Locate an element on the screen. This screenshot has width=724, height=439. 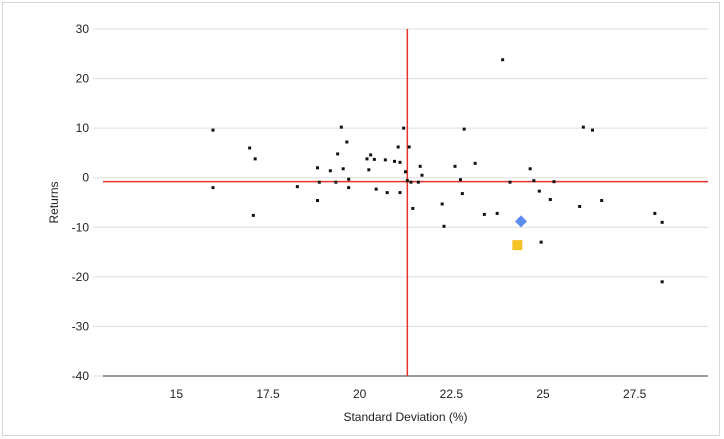
x-tick-label: 27.5 is located at coordinates (635, 394).